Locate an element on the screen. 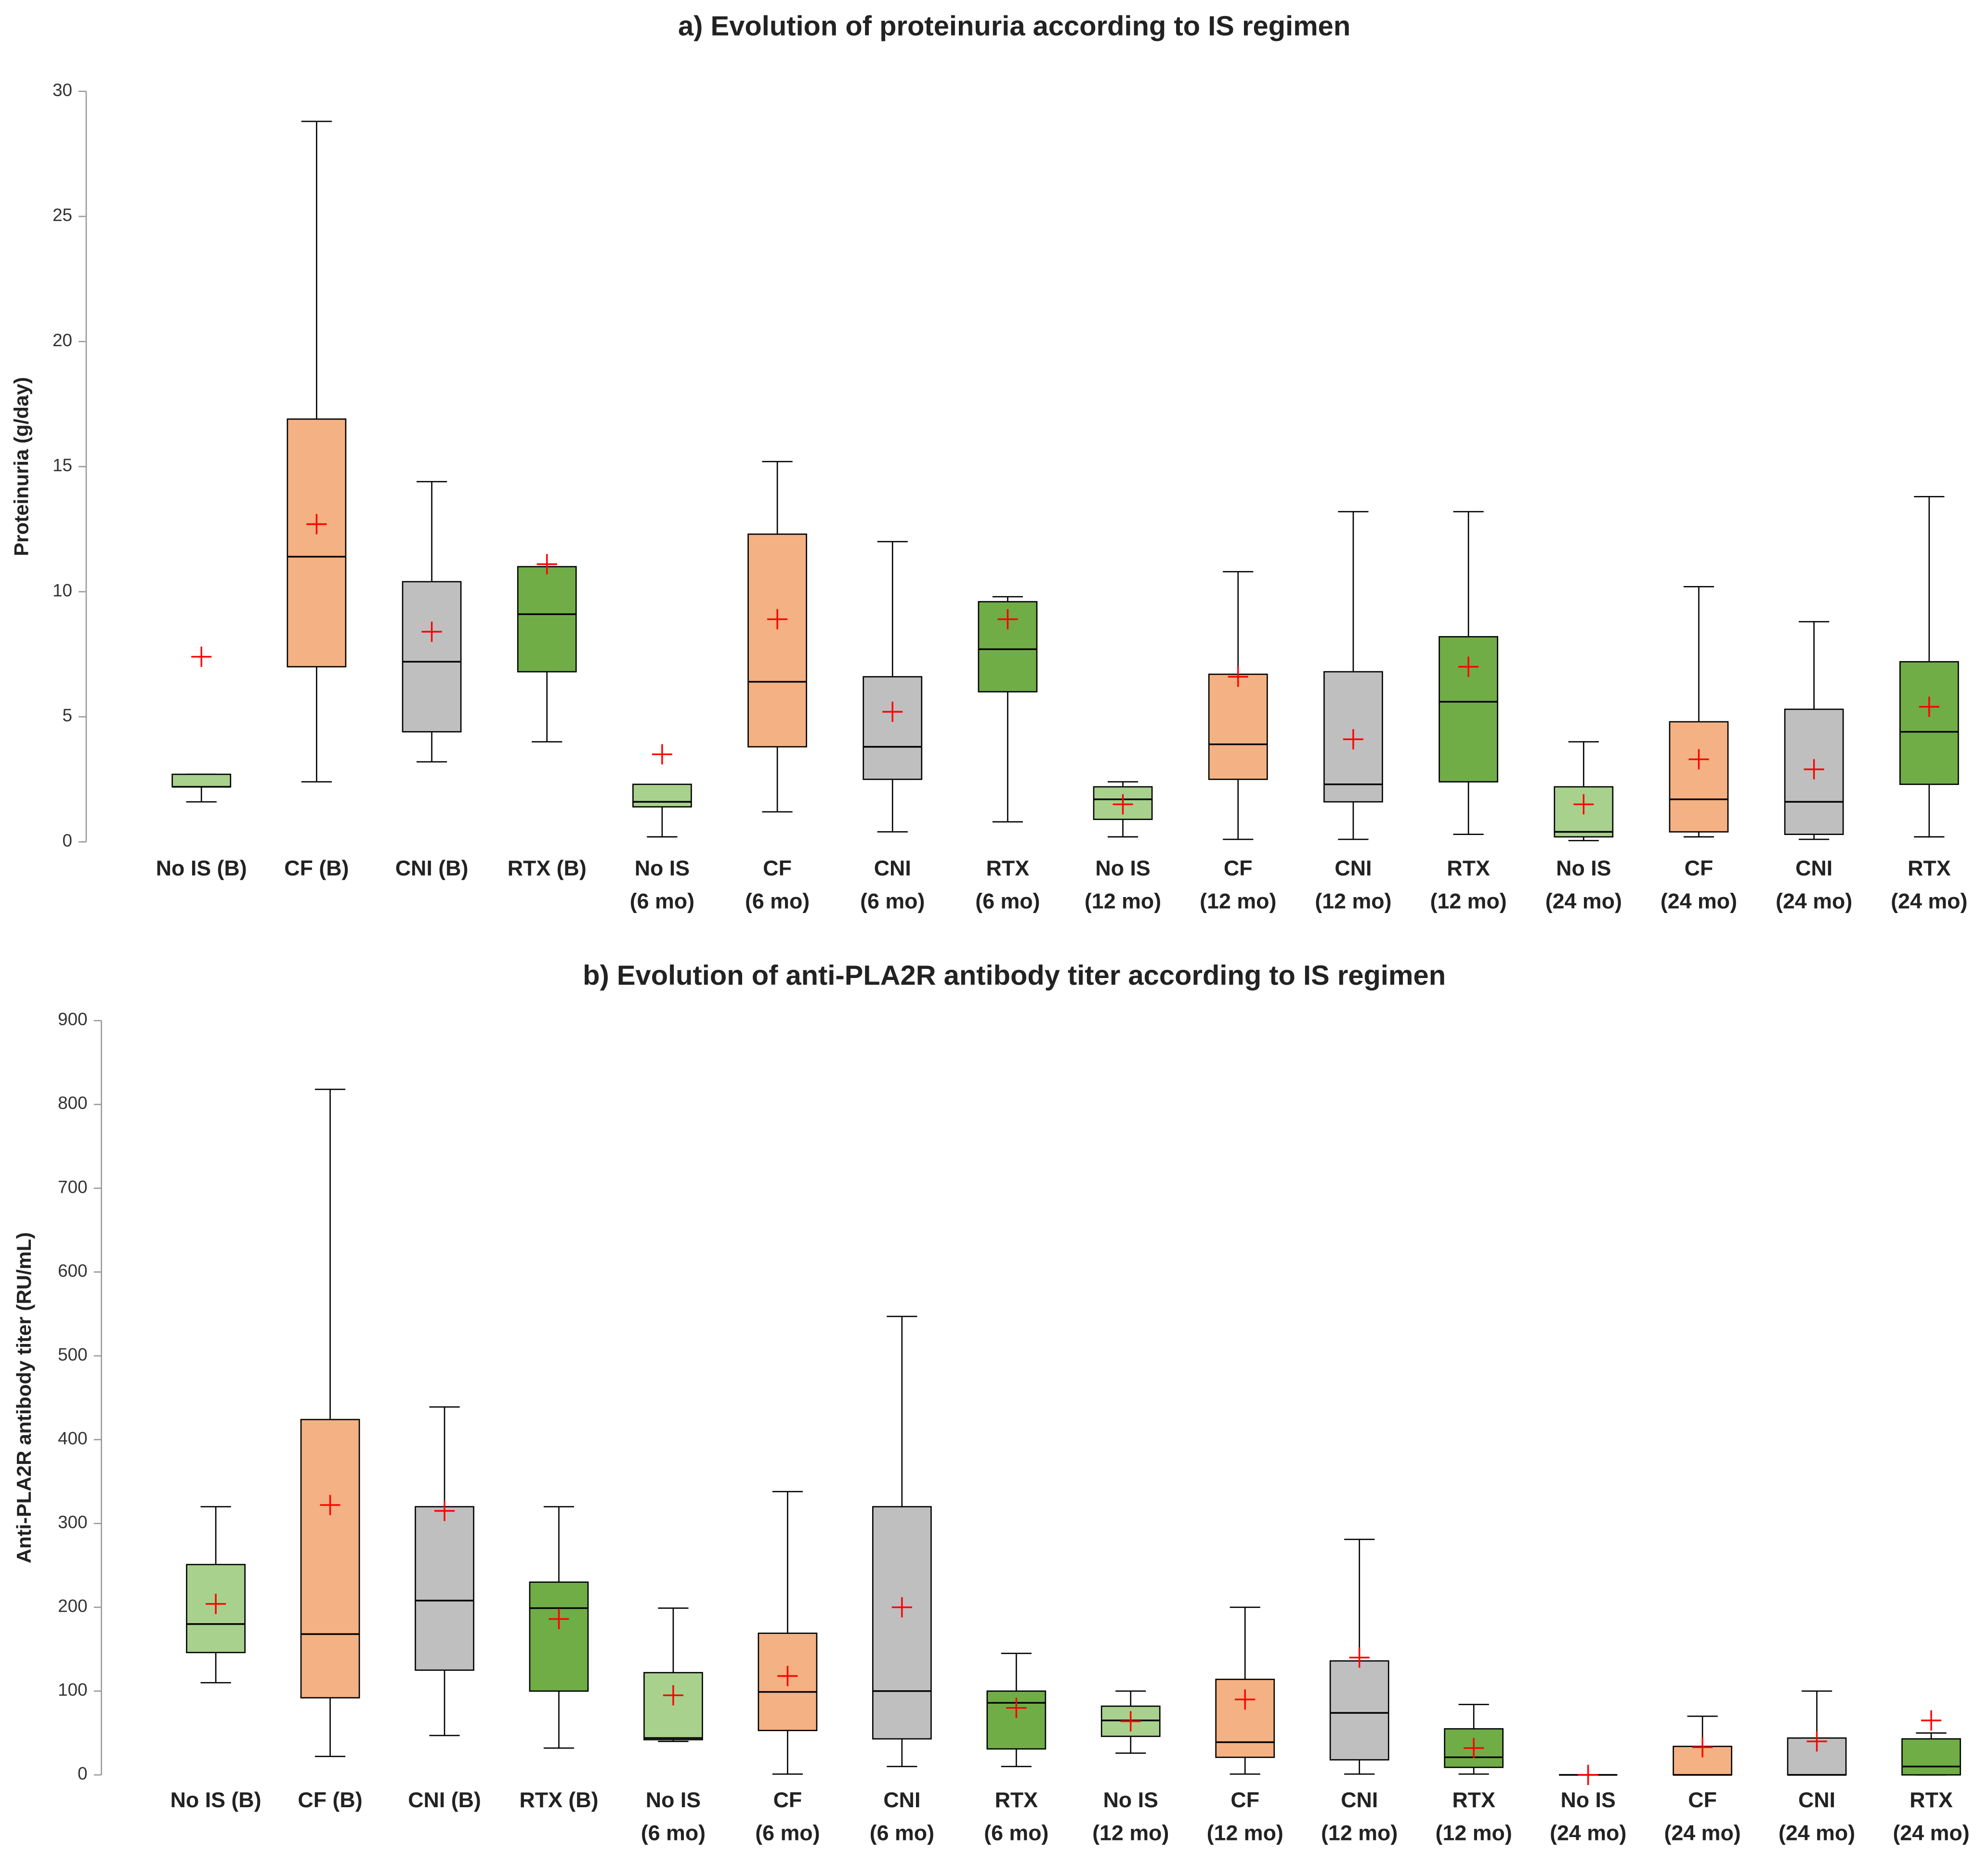 The image size is (1988, 1865). x-tick-label: No IS (B) is located at coordinates (201, 868).